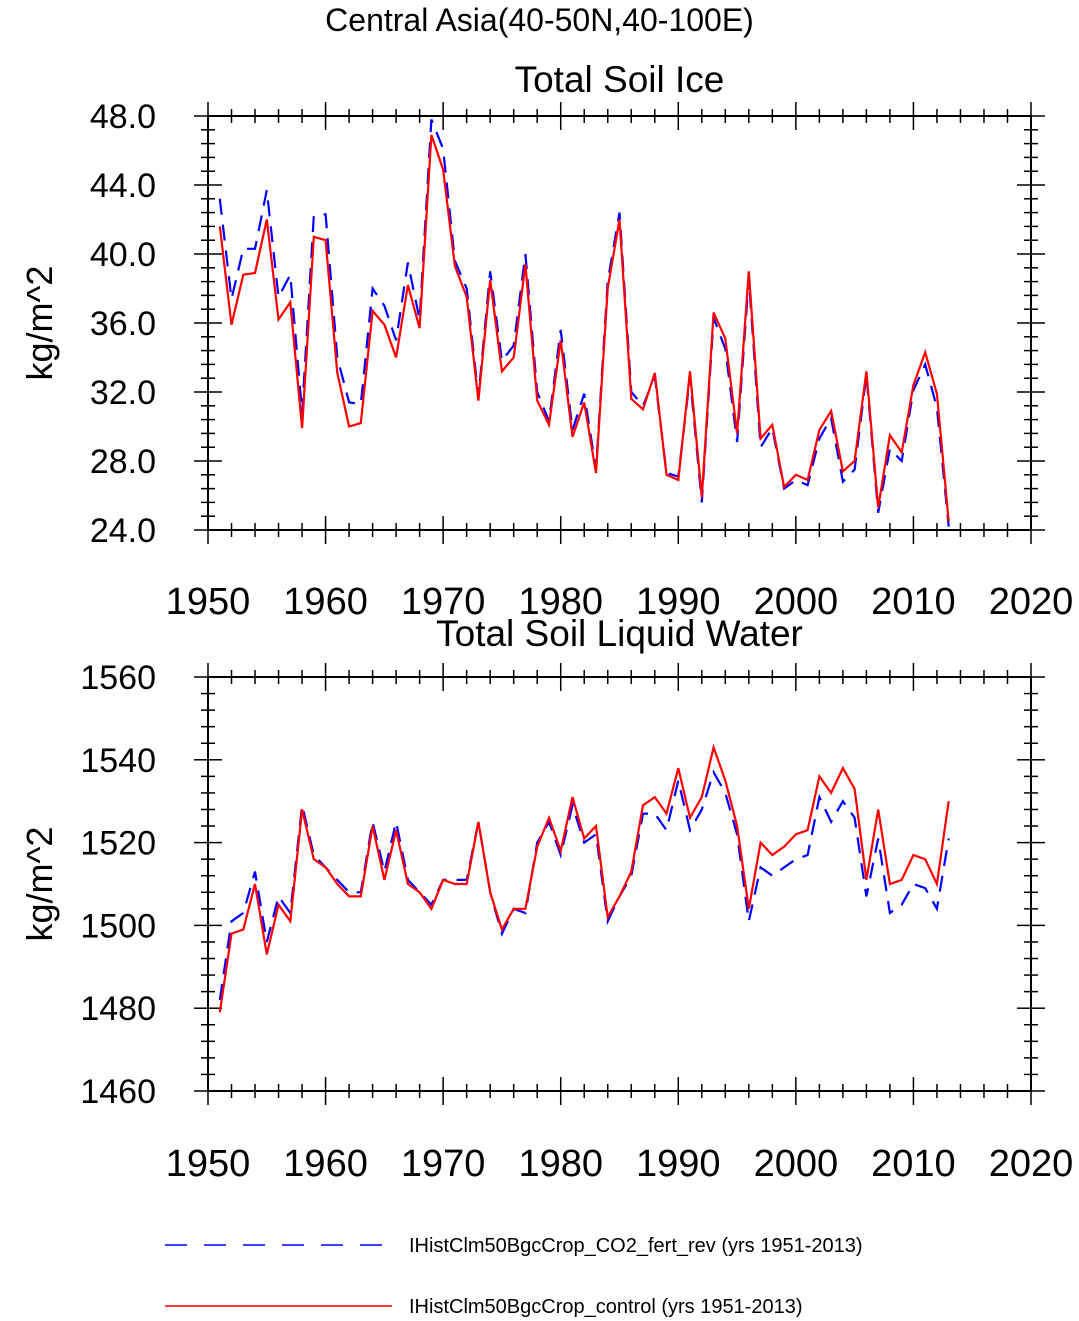 Image resolution: width=1079 pixels, height=1321 pixels. I want to click on series-line-control, so click(584, 878).